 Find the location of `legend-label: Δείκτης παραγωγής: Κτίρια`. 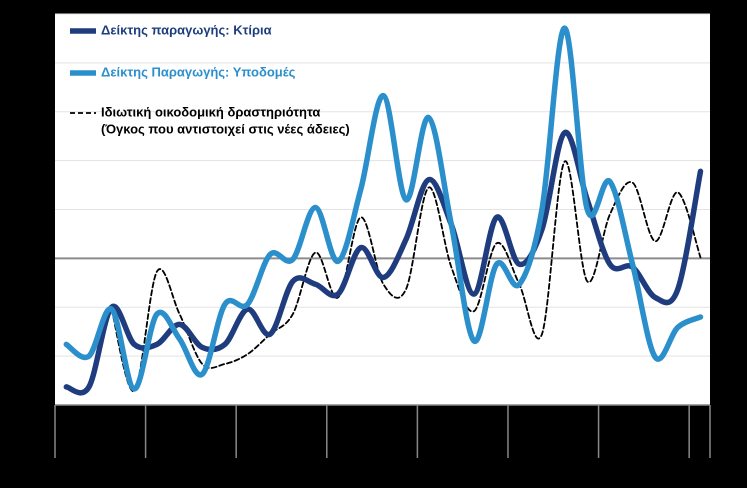

legend-label: Δείκτης παραγωγής: Κτίρια is located at coordinates (186, 29).